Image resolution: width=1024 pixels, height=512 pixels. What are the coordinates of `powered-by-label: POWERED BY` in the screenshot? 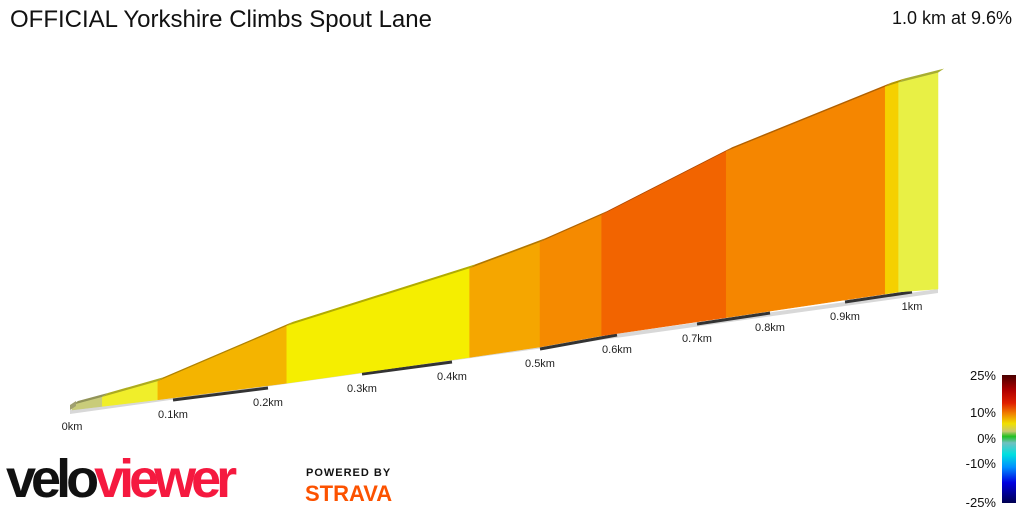 It's located at (349, 473).